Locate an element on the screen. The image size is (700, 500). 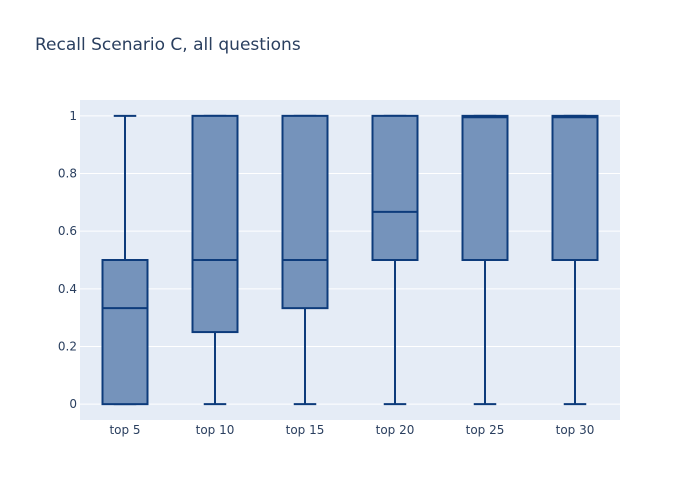
x-axis: top 5 top 10 top 15 top 20 top 25 top 30 is located at coordinates (351, 430).